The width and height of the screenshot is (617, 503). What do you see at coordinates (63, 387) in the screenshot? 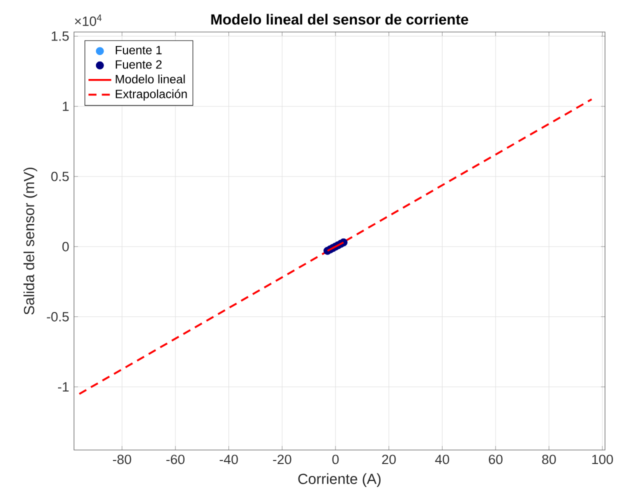
I see `y-tick-label: -1` at bounding box center [63, 387].